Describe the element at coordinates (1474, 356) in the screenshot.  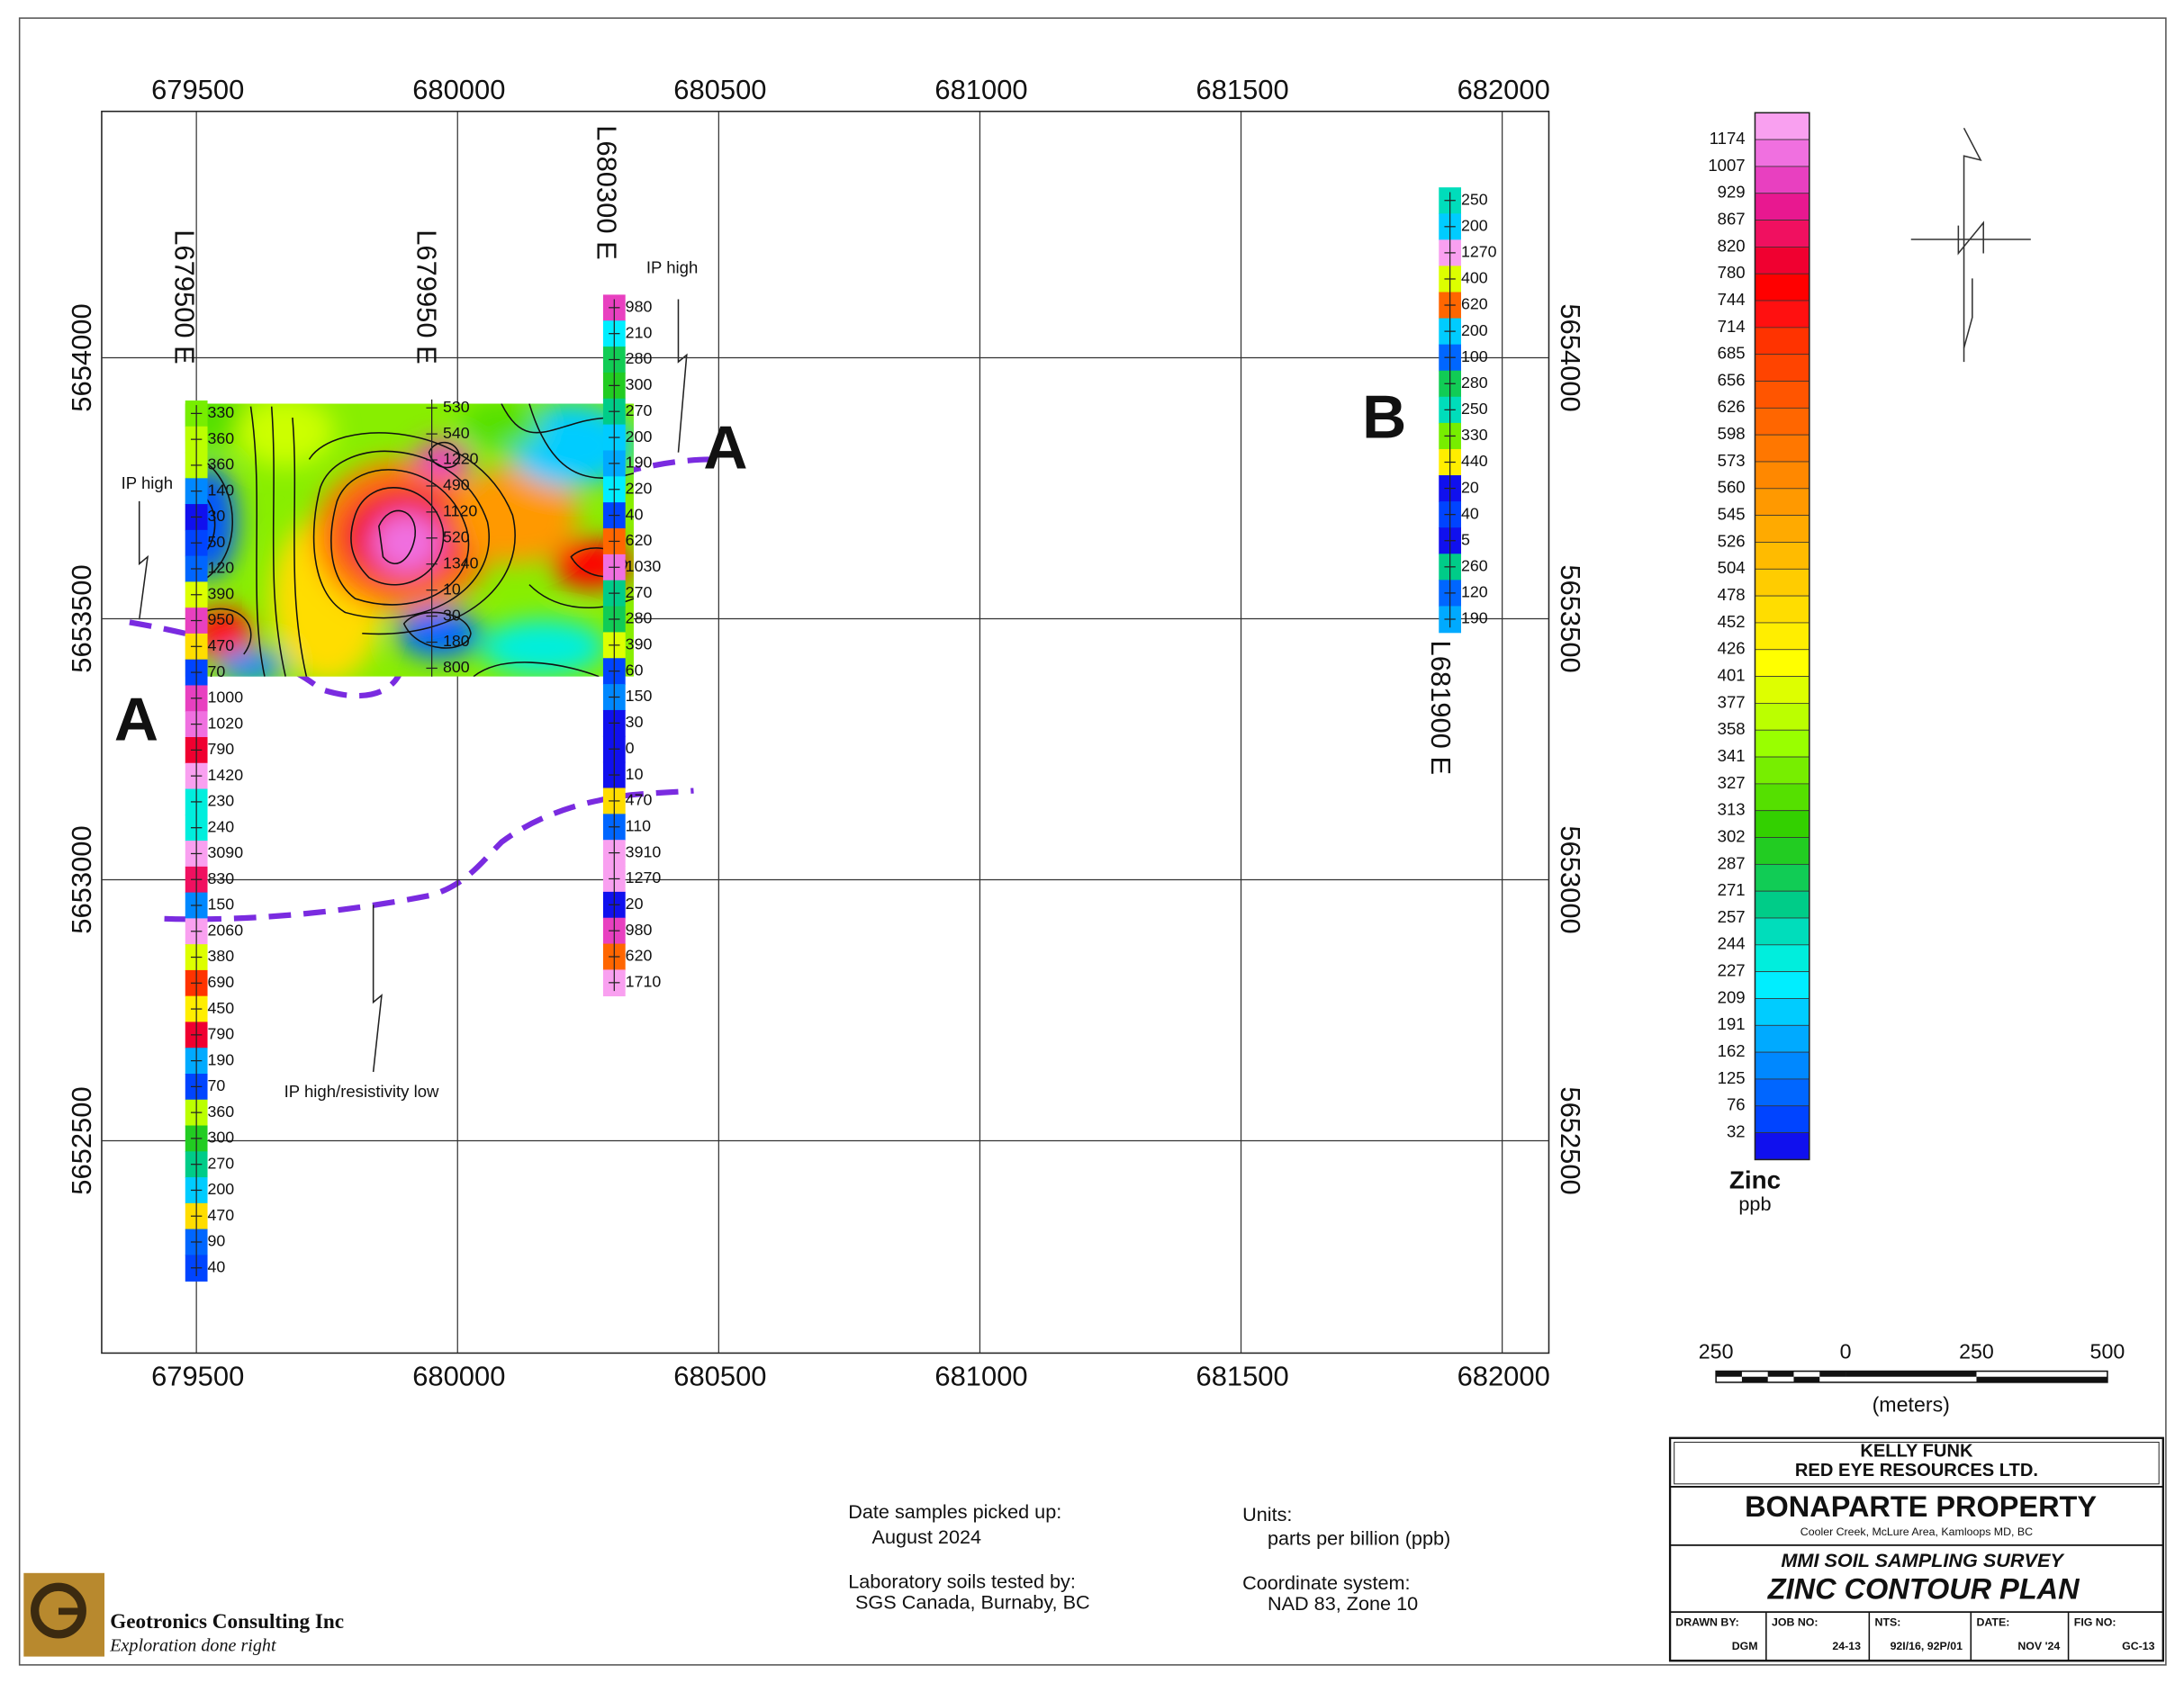
I see `sample-value: 100` at that location.